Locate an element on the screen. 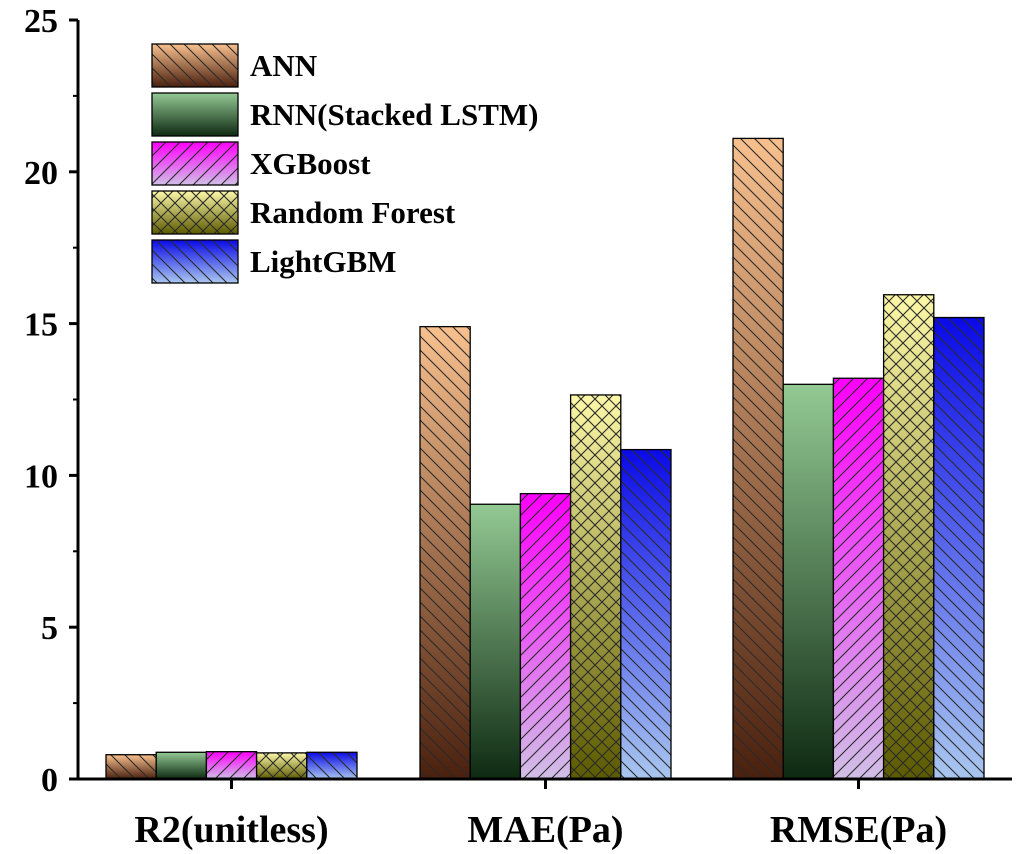  legend-label: LightGBM is located at coordinates (323, 261).